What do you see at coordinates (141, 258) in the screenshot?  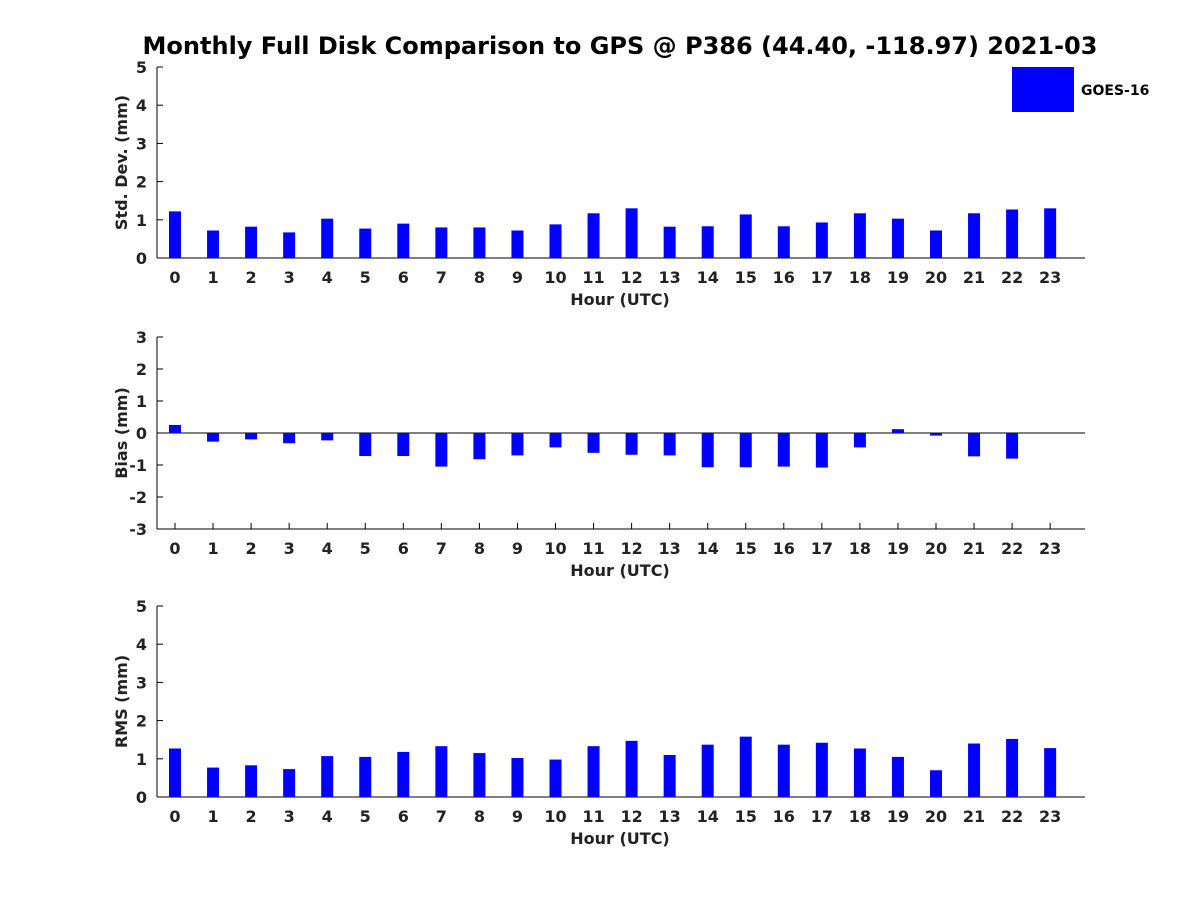 I see `y-tick-label: 0` at bounding box center [141, 258].